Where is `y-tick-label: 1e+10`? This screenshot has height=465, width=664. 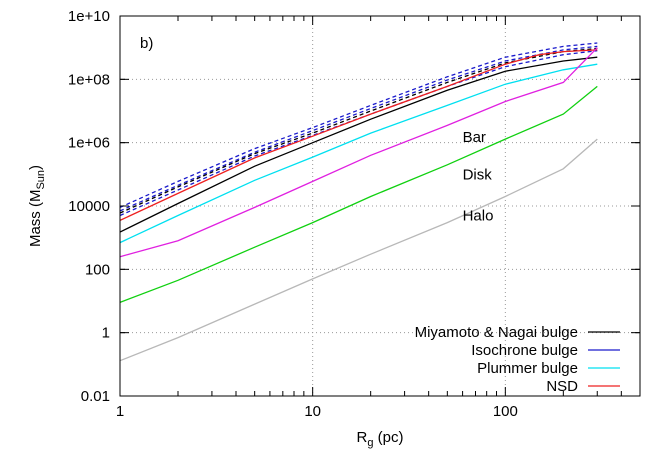
y-tick-label: 1e+10 is located at coordinates (89, 16).